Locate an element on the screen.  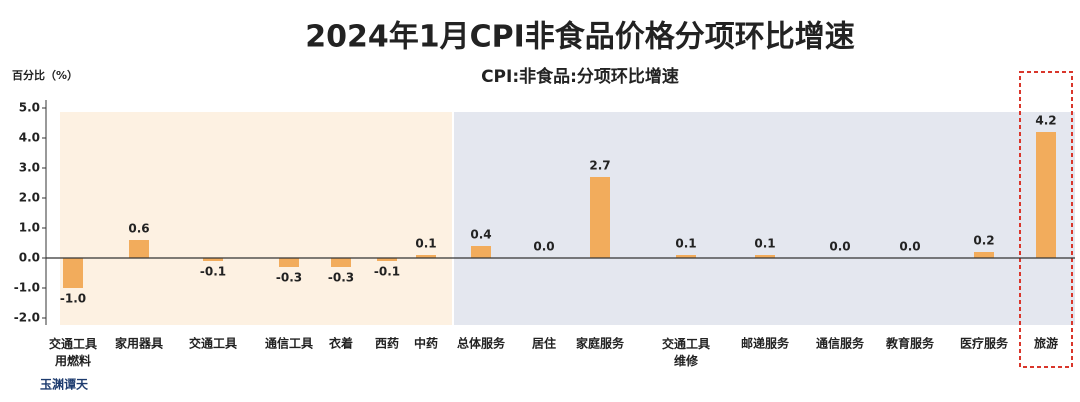
x-tick-label: 居住 is located at coordinates (544, 343).